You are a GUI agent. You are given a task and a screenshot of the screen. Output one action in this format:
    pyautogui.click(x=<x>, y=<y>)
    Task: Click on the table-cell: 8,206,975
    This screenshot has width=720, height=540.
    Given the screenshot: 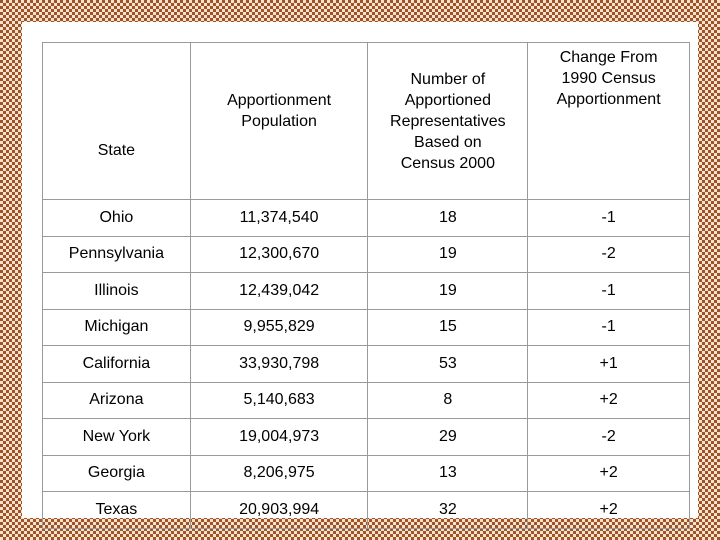 What is the action you would take?
    pyautogui.click(x=279, y=473)
    